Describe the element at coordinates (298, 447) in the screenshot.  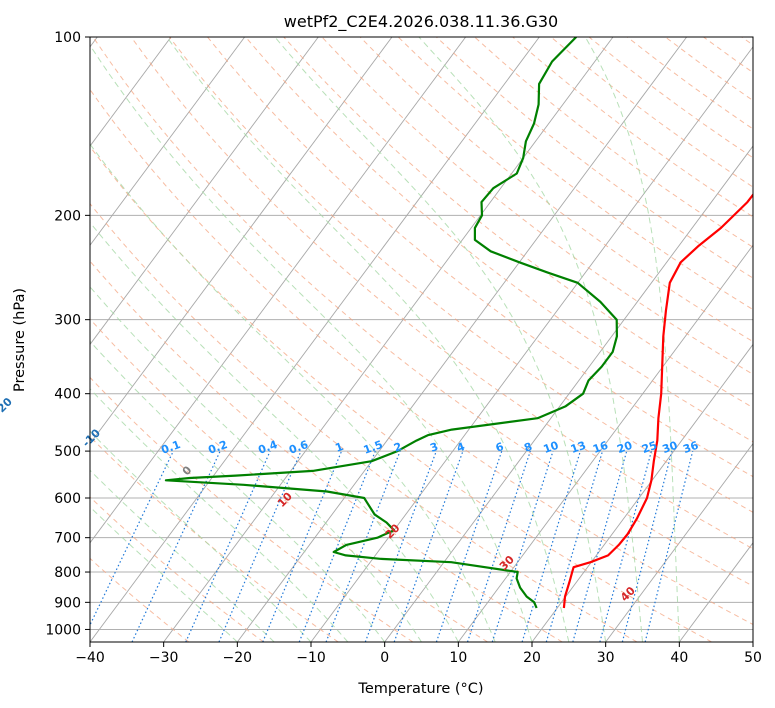
I see `mixing-ratio-label: 0.6` at that location.